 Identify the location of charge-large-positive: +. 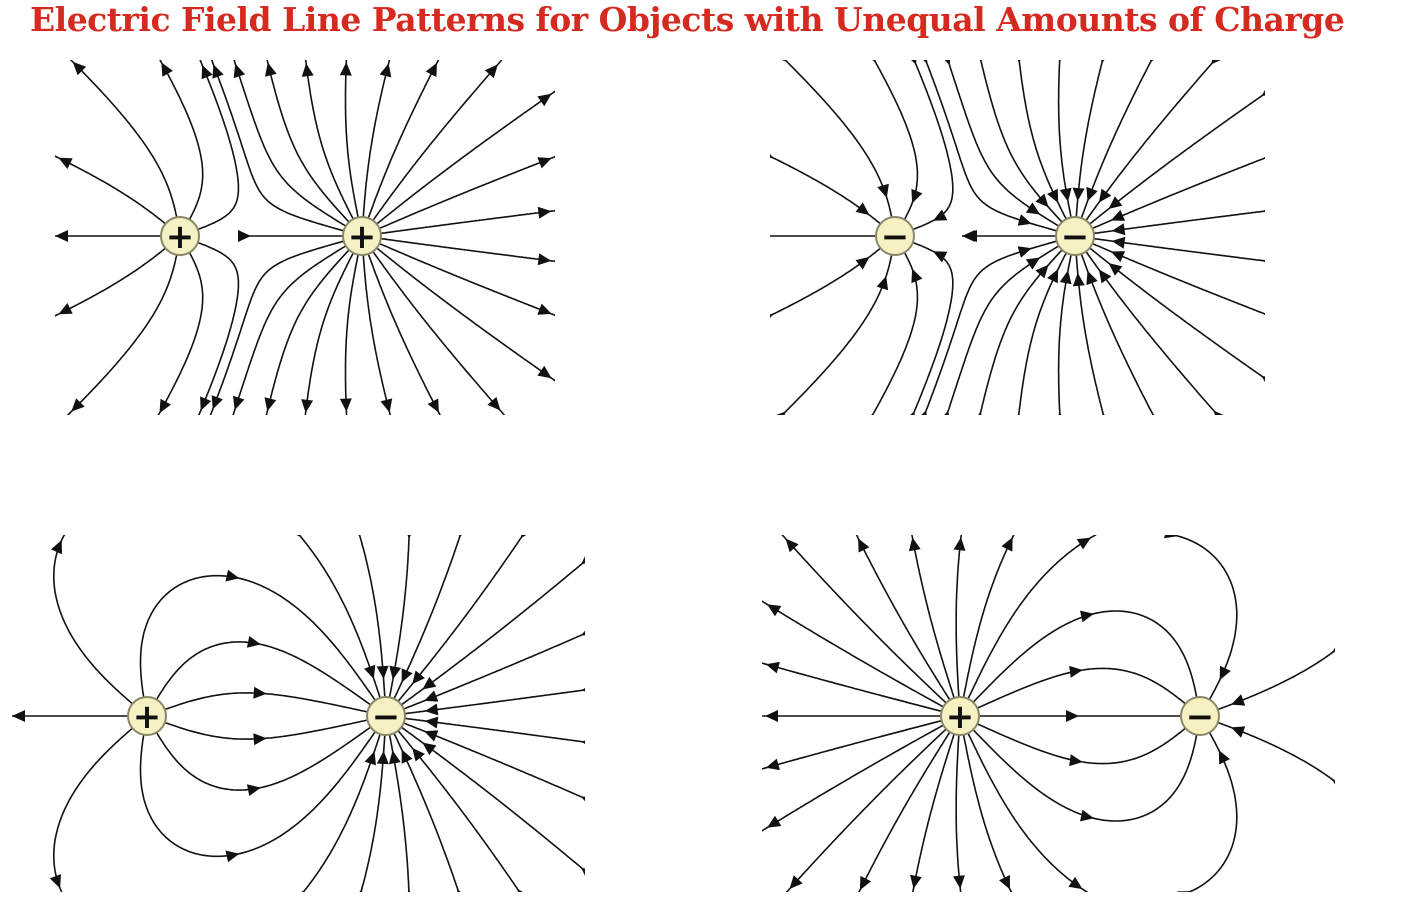
(960, 716).